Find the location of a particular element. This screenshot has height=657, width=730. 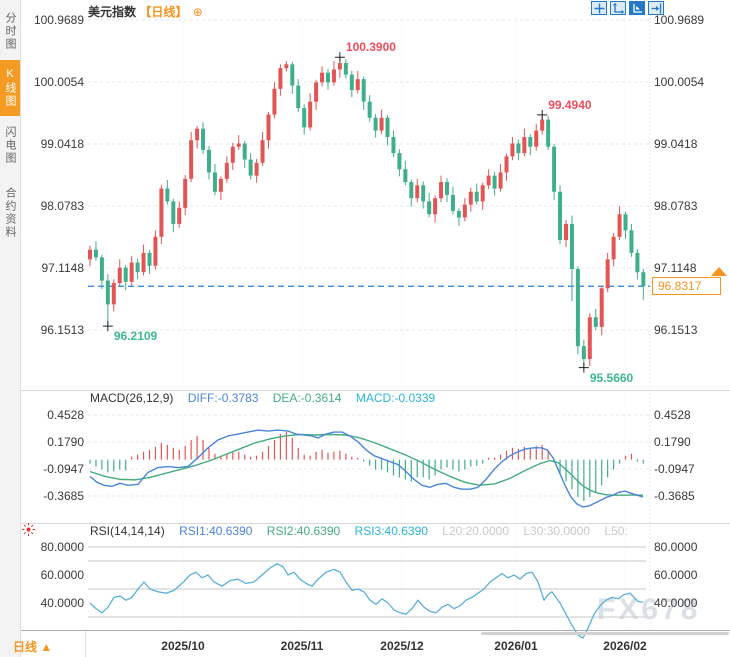

watermark: FX678 is located at coordinates (649, 609).